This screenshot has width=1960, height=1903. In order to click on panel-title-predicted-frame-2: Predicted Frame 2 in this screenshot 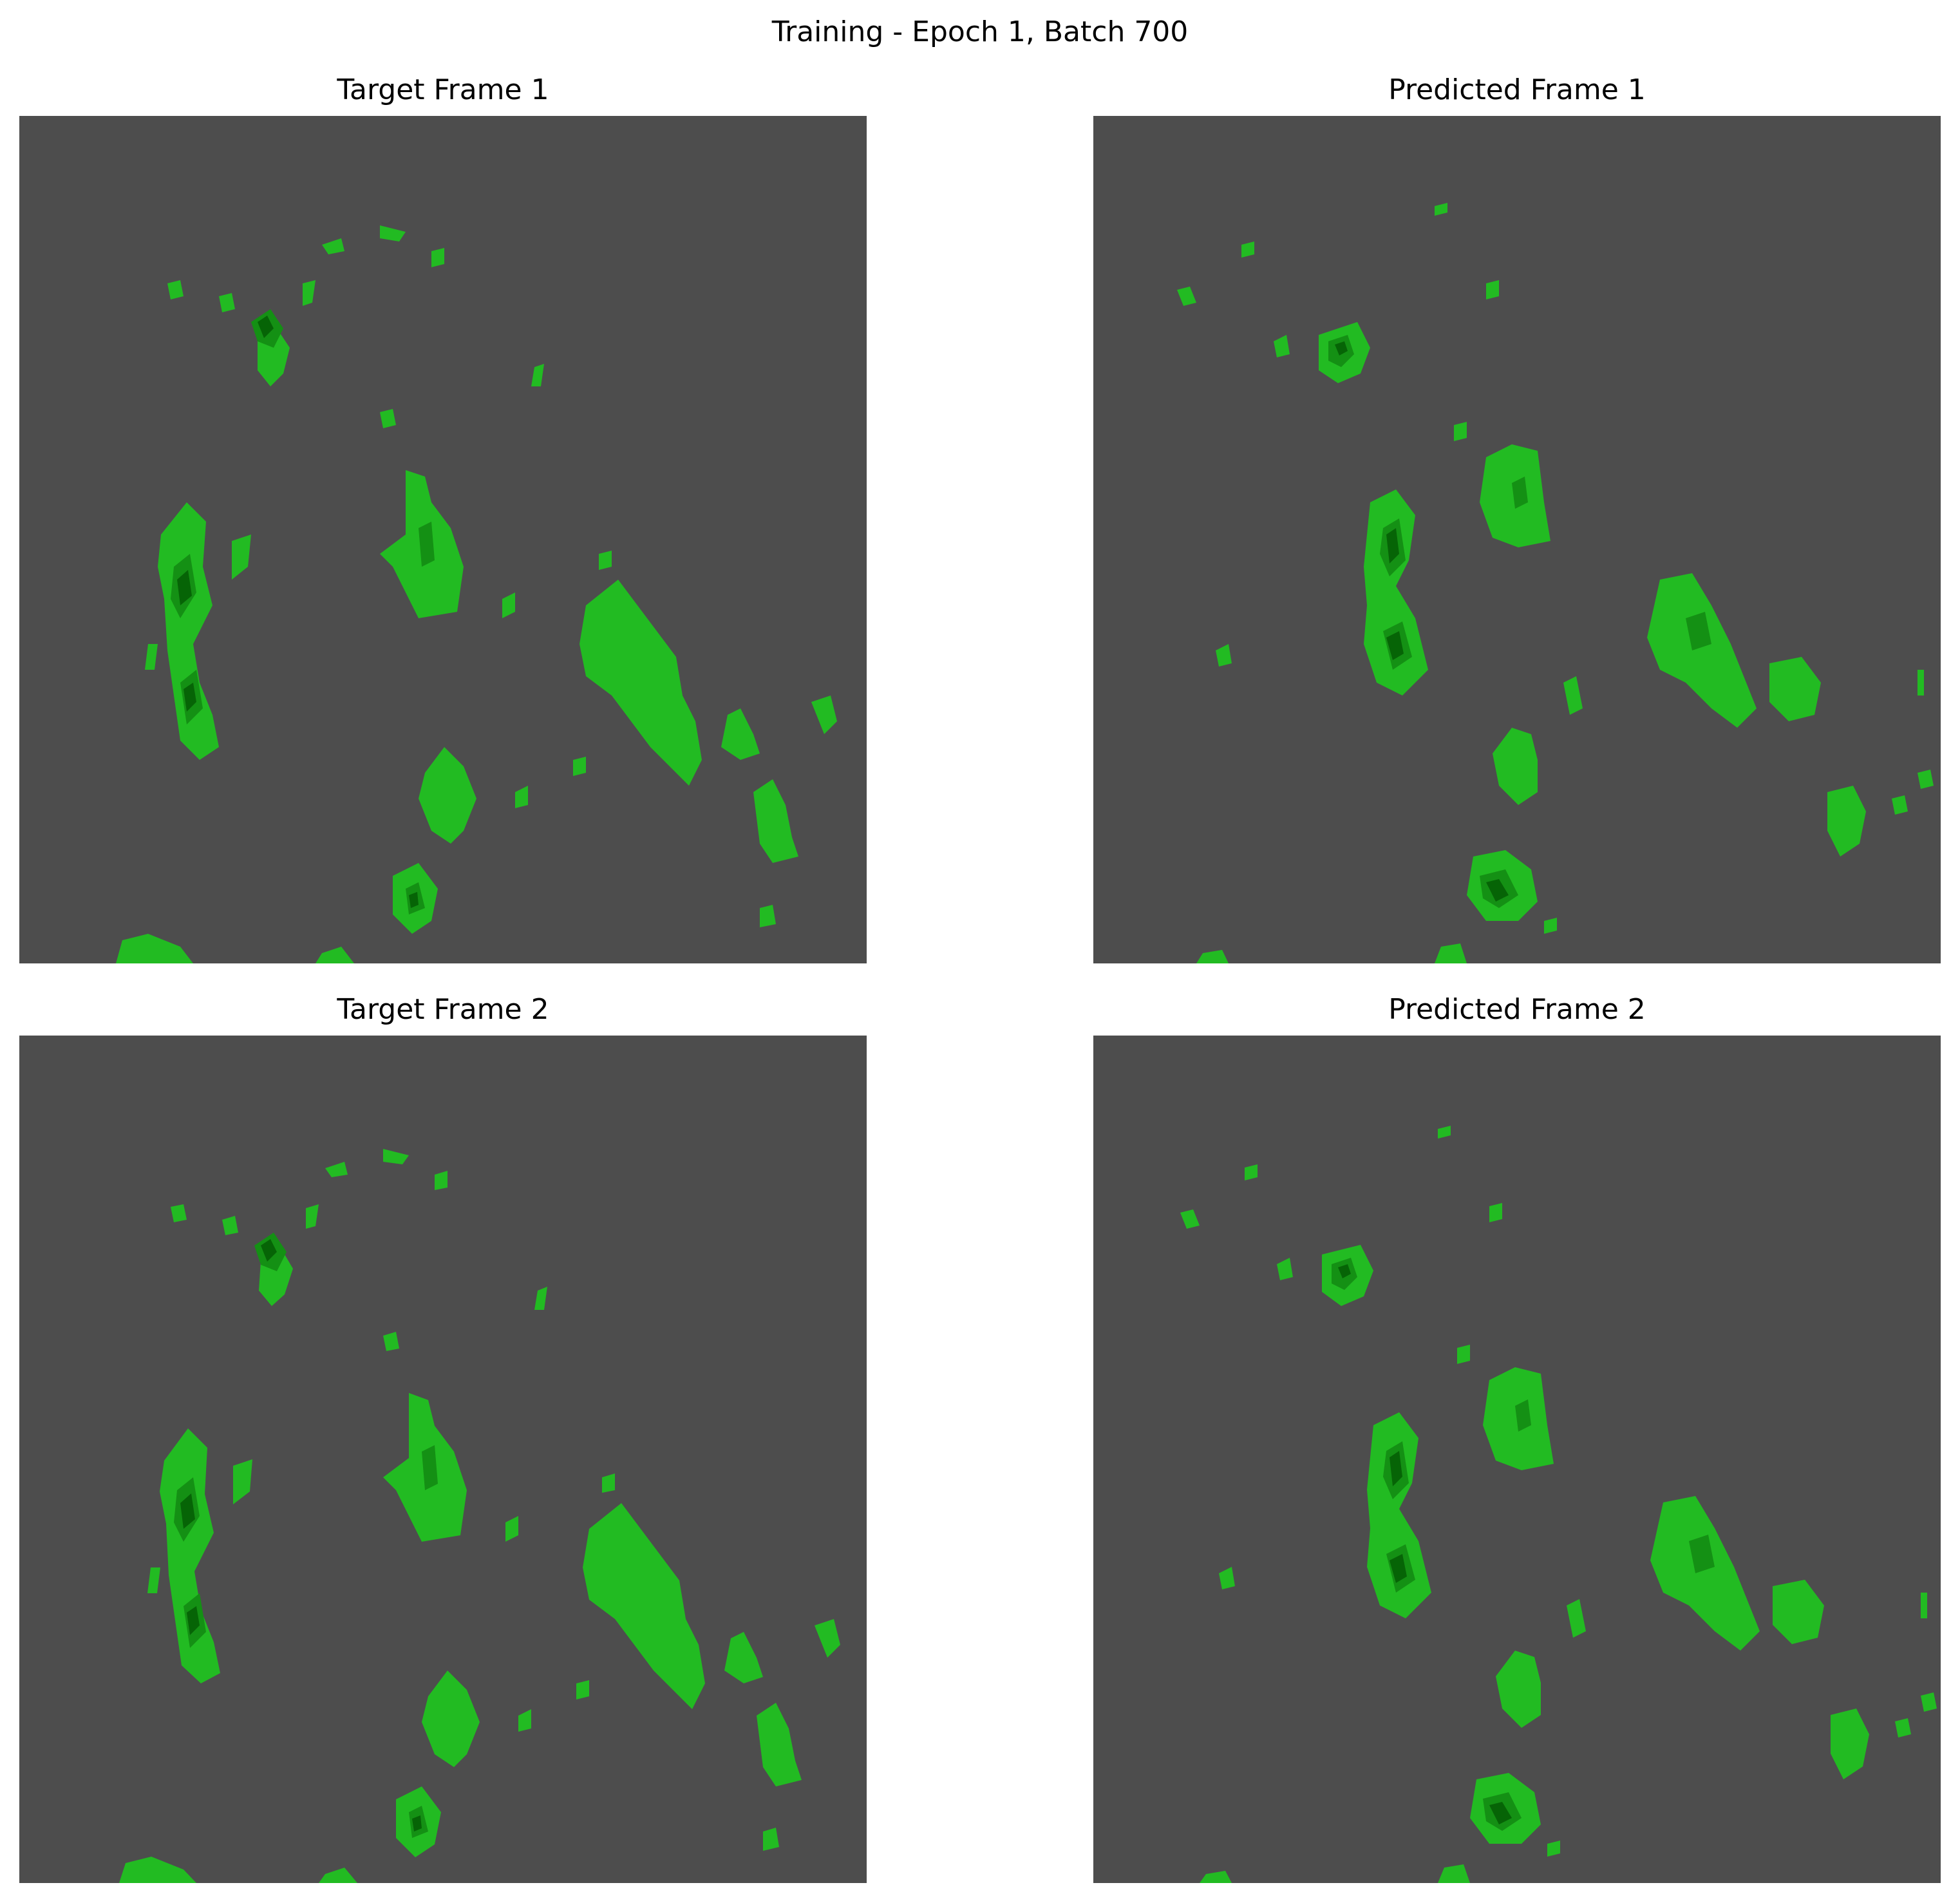, I will do `click(1517, 1010)`.